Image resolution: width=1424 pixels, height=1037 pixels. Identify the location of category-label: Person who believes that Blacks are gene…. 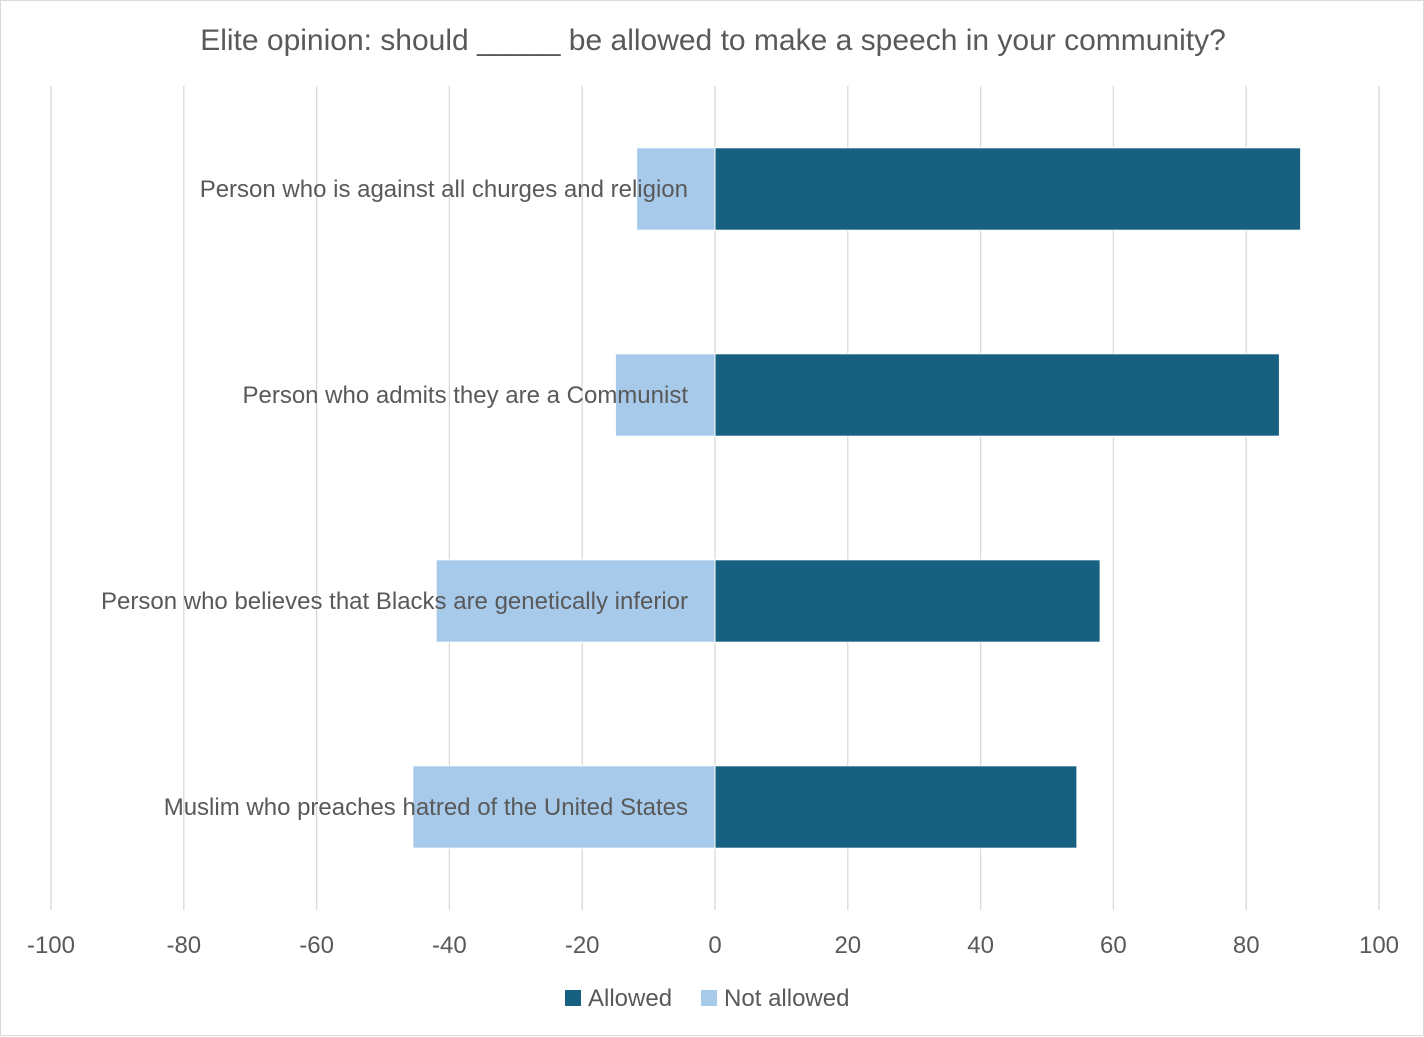
(394, 601).